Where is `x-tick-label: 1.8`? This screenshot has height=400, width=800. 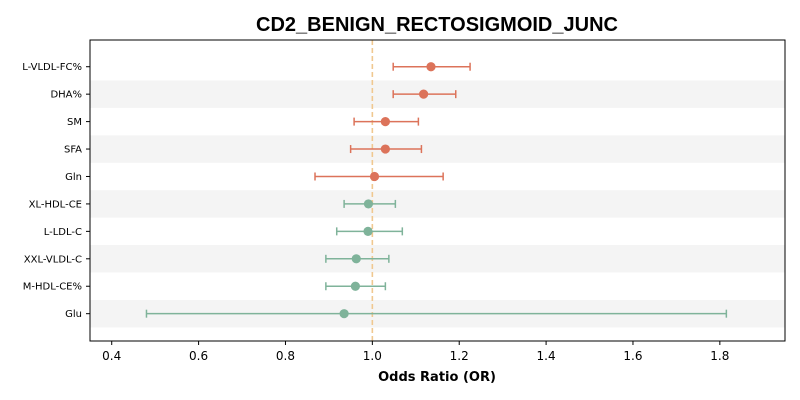
x-tick-label: 1.8 is located at coordinates (719, 356).